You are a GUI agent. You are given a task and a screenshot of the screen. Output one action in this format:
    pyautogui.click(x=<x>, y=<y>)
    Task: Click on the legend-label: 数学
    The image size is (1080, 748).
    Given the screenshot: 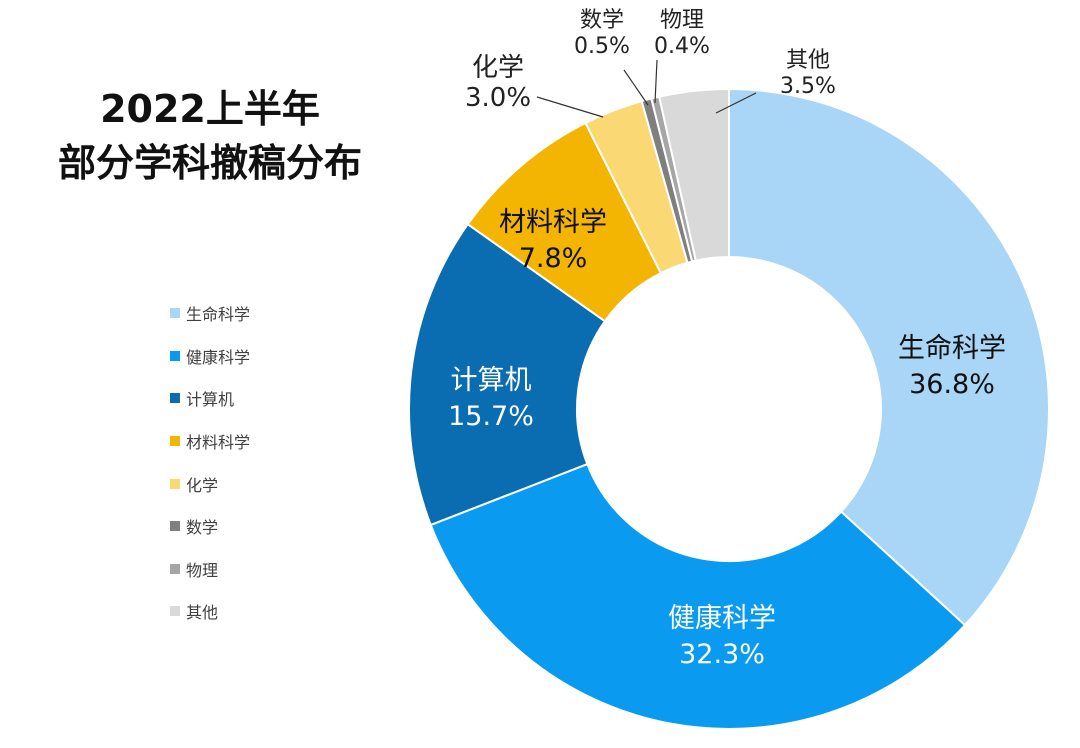 What is the action you would take?
    pyautogui.click(x=202, y=528)
    